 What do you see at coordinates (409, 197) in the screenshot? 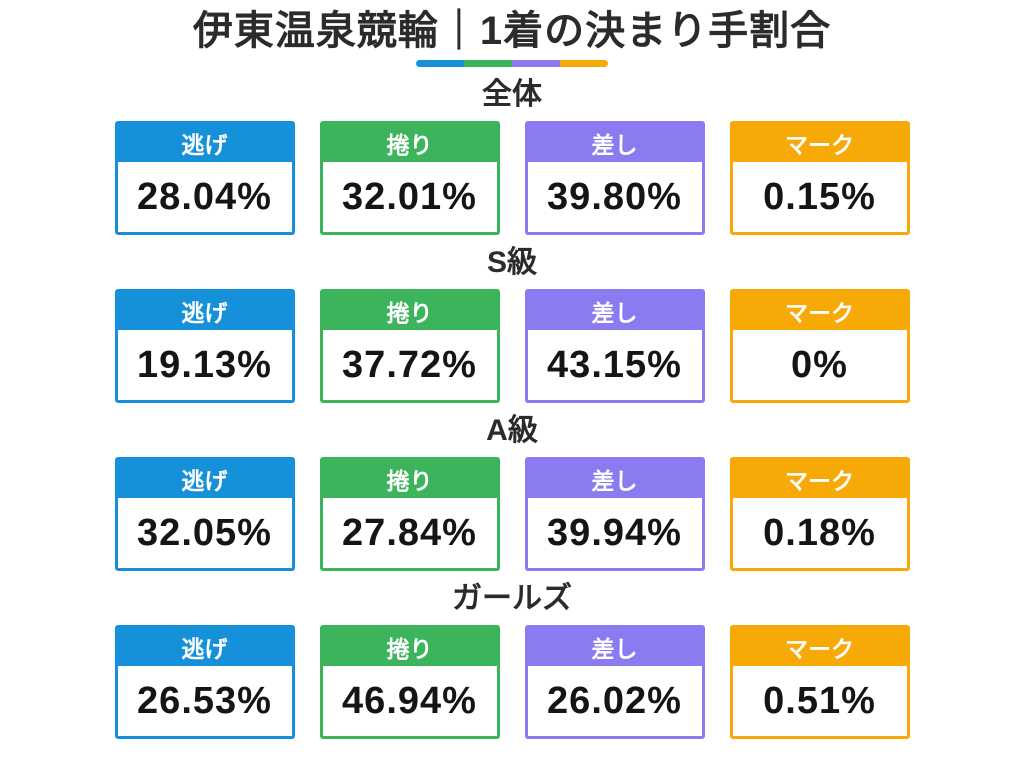
I see `card-value-makuri-overall: 32.01%` at bounding box center [409, 197].